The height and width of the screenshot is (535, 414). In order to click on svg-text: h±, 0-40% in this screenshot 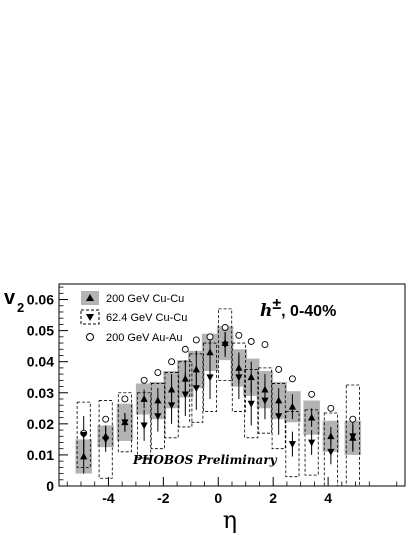, I will do `click(298, 308)`.